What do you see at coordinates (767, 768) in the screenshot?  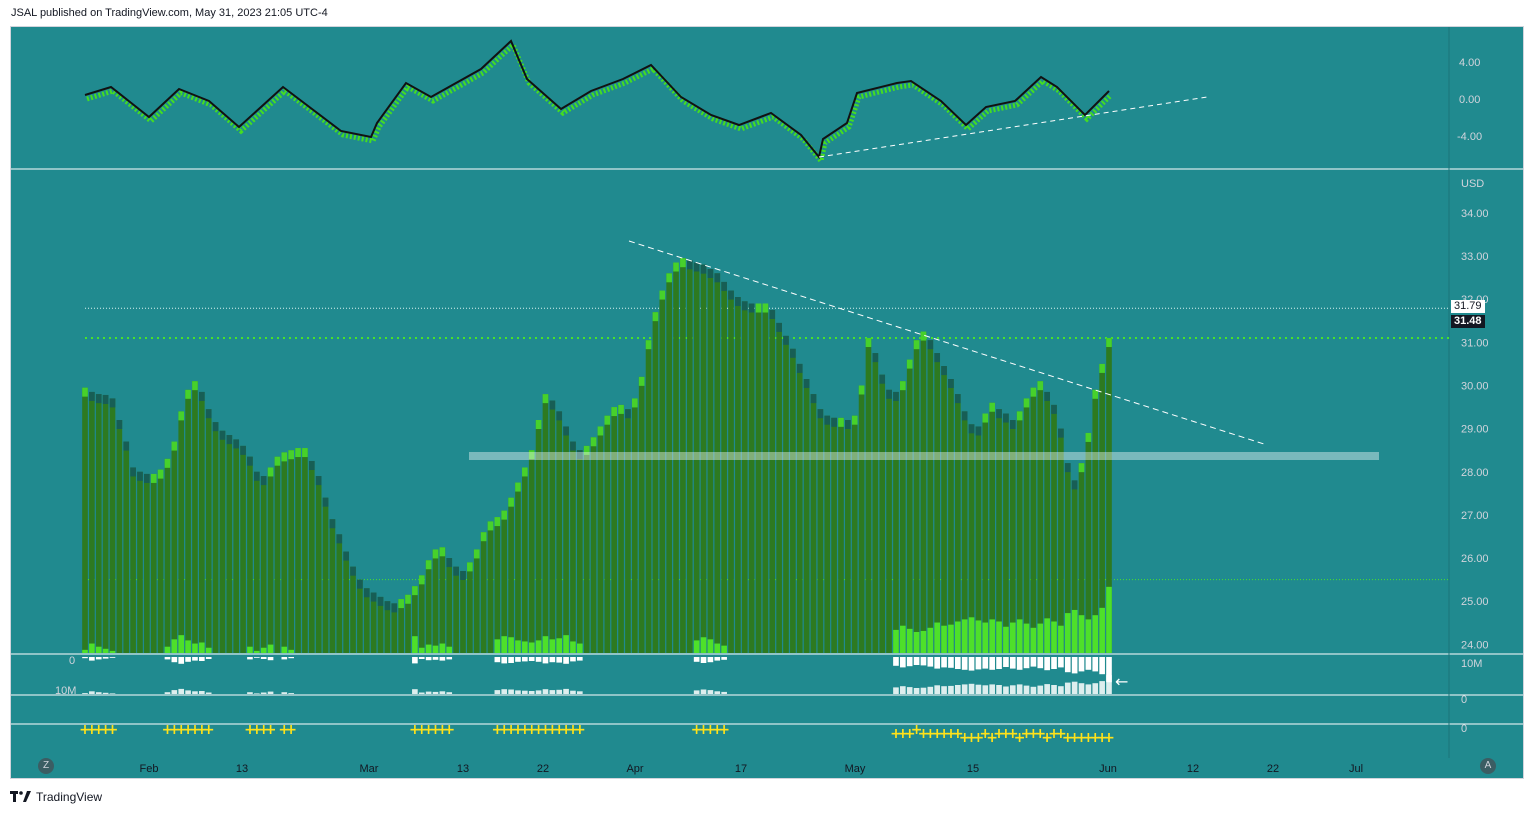 I see `date-axis` at bounding box center [767, 768].